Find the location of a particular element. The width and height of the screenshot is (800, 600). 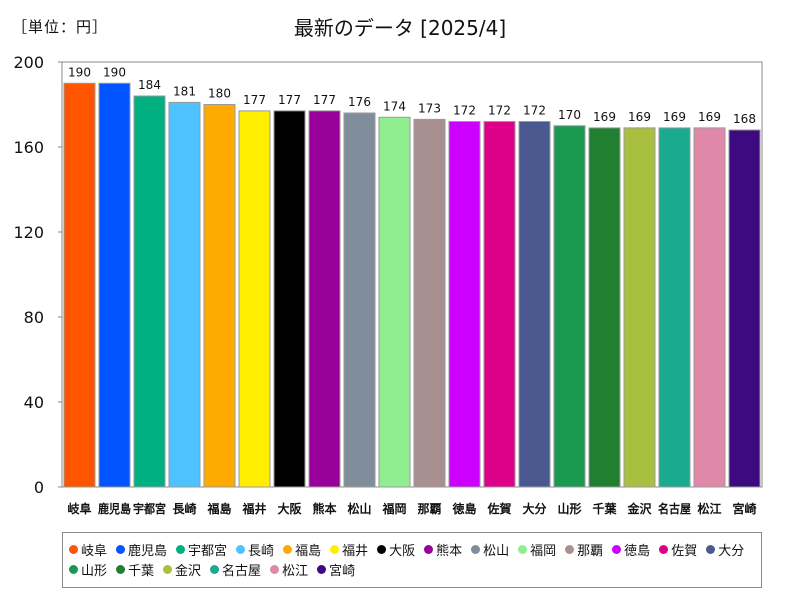

y-tick-label: 40 is located at coordinates (34, 402).